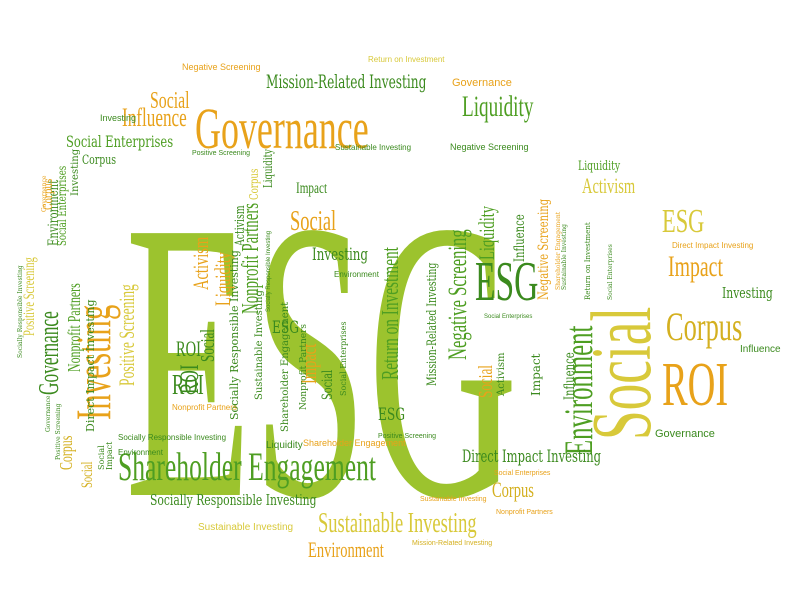 This screenshot has width=800, height=600. I want to click on word-liquidity-top: Liquidity, so click(498, 107).